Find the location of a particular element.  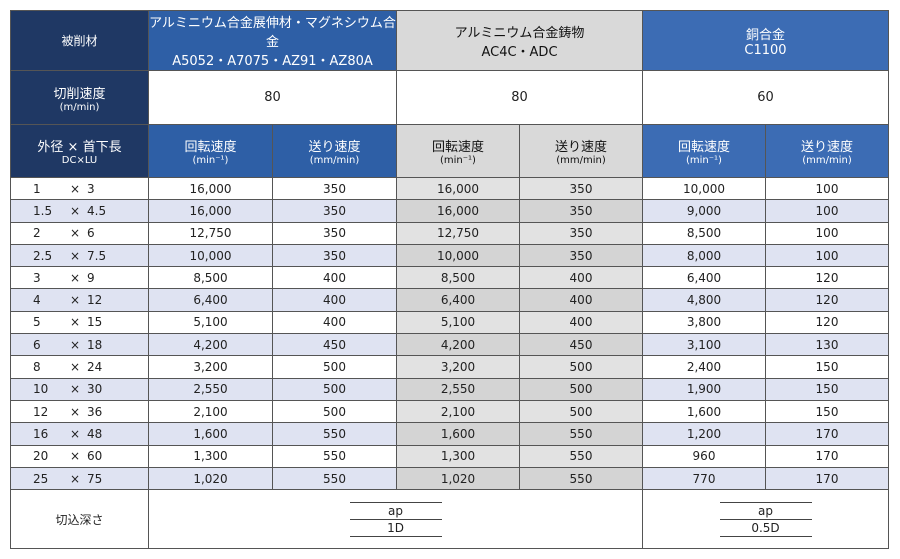

size: 1.5 × 4.5 is located at coordinates (80, 210).